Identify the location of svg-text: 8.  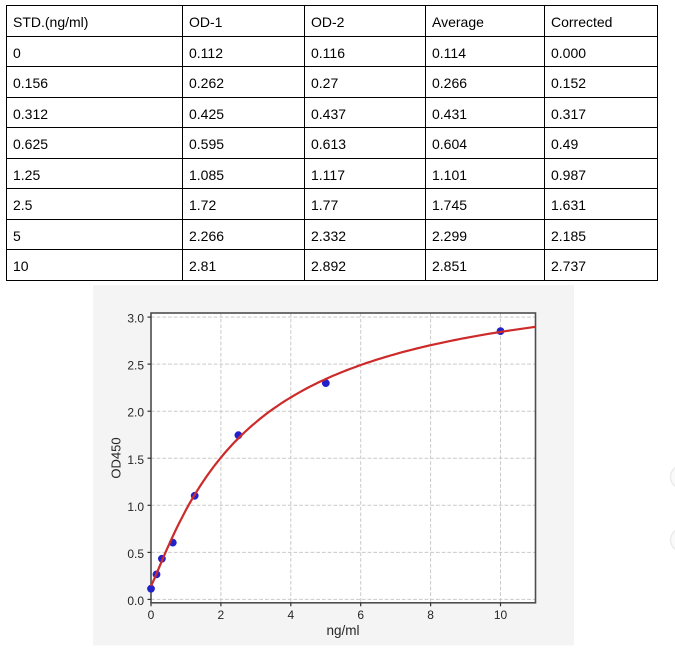
(430, 615).